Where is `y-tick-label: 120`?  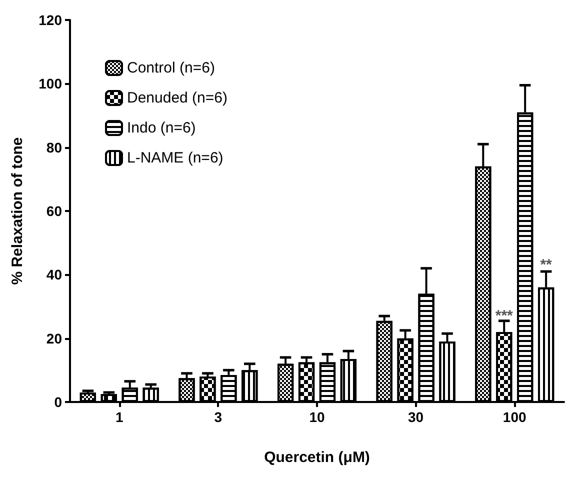 y-tick-label: 120 is located at coordinates (50, 20).